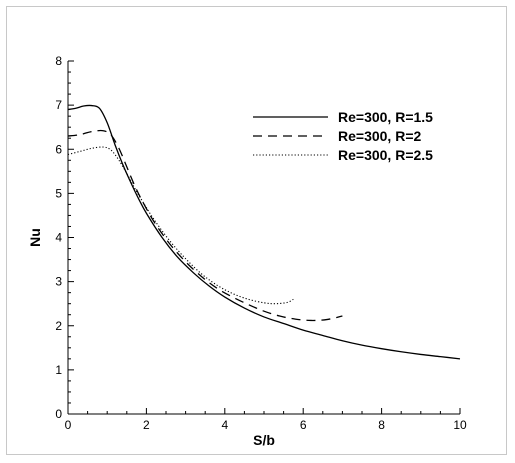  I want to click on y-tick-label: 5, so click(58, 193).